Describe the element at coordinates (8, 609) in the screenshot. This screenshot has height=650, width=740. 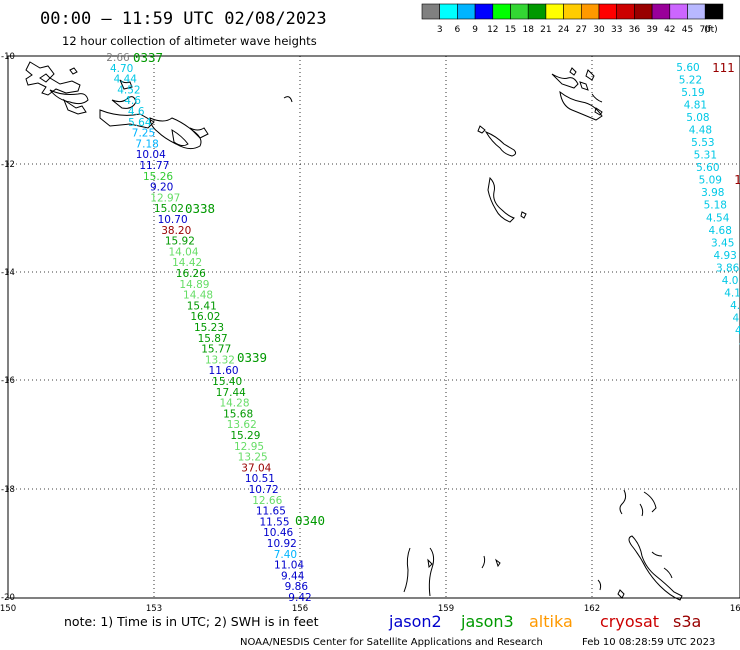
I see `longitude-label: 150` at that location.